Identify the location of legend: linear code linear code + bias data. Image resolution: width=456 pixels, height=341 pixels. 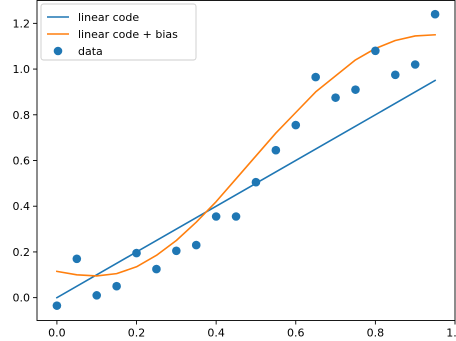
(118, 32).